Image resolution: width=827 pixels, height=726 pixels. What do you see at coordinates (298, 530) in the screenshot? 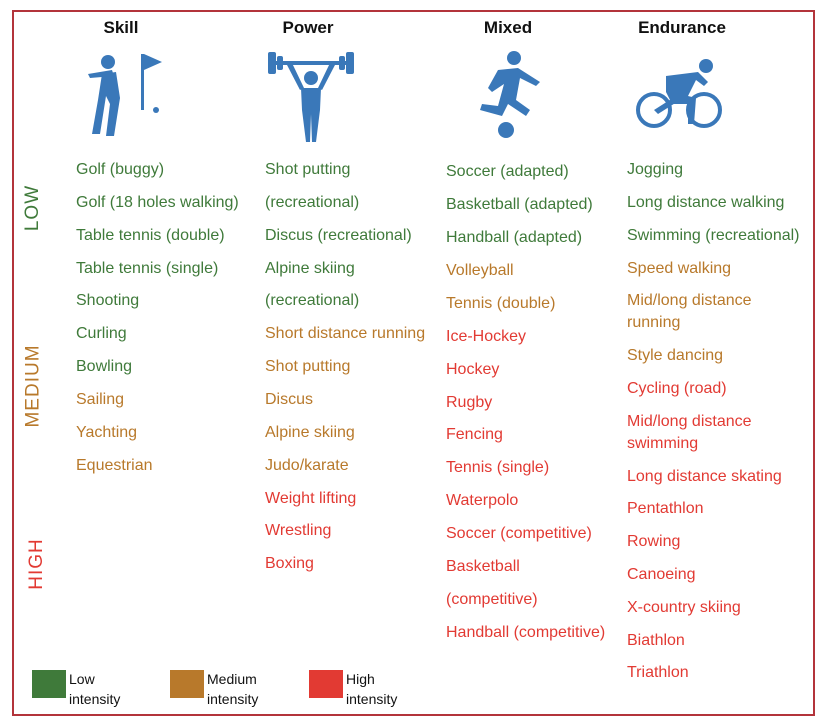
I see `power-sport-item: Wrestling` at bounding box center [298, 530].